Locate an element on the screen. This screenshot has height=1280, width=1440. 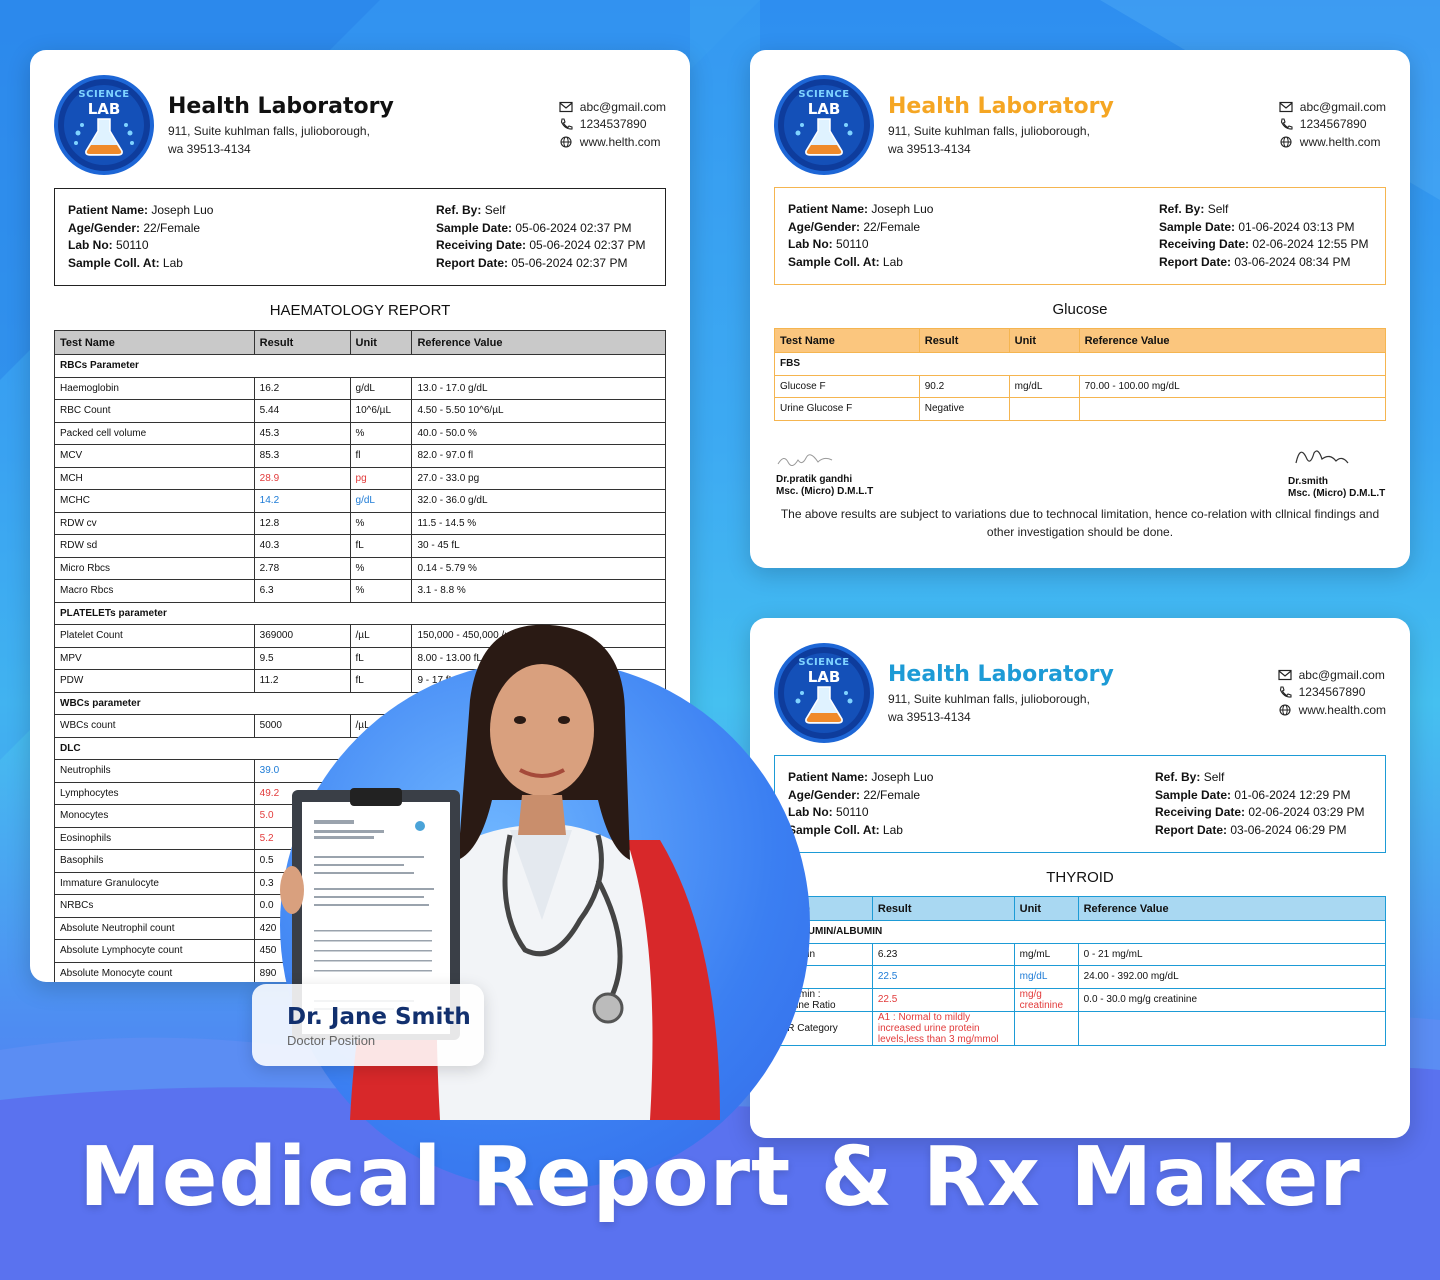
signature-left-text: Dr.pratik gandhi Msc. (Micro) D.M.L.T is located at coordinates (825, 485).